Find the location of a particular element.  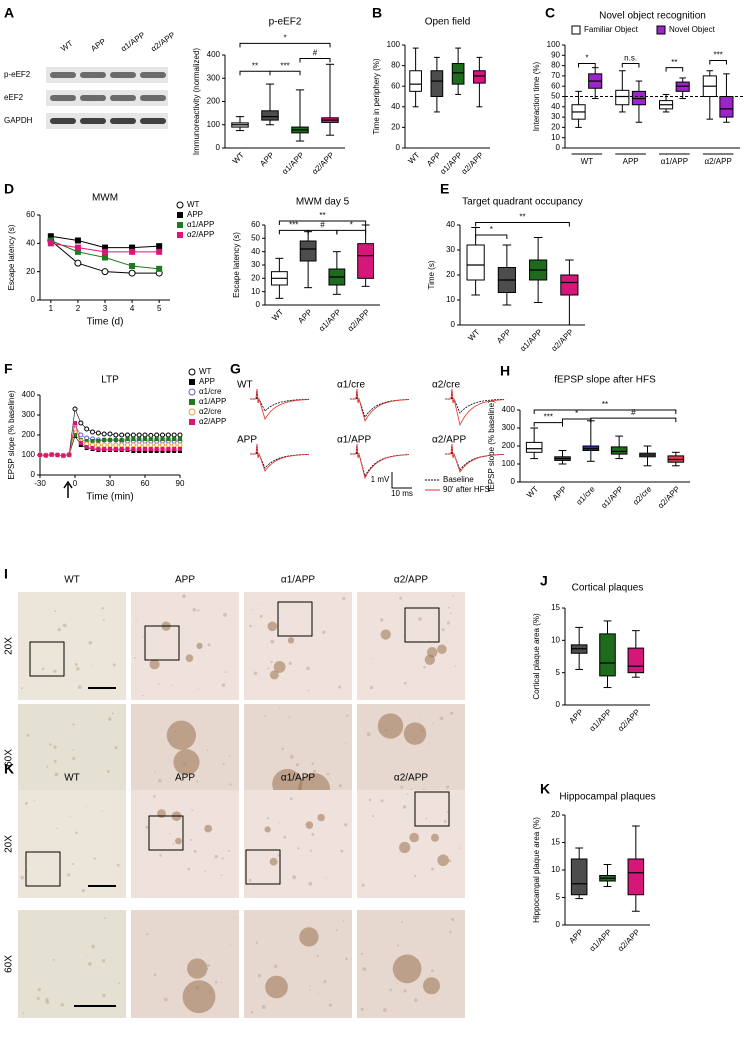

lane-label: α1/APP is located at coordinates (133, 41).